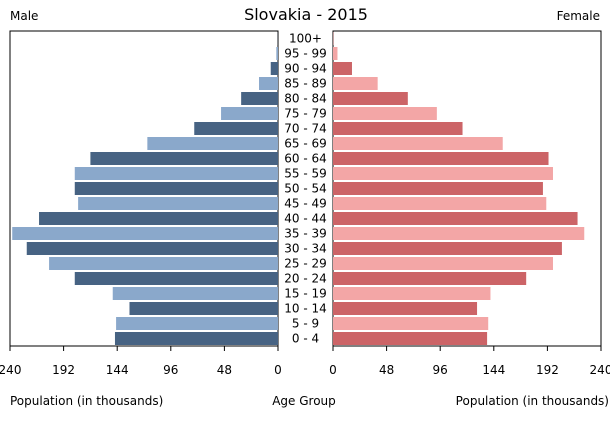 Image resolution: width=610 pixels, height=425 pixels. Describe the element at coordinates (224, 370) in the screenshot. I see `male-tick-label-4: 48` at that location.